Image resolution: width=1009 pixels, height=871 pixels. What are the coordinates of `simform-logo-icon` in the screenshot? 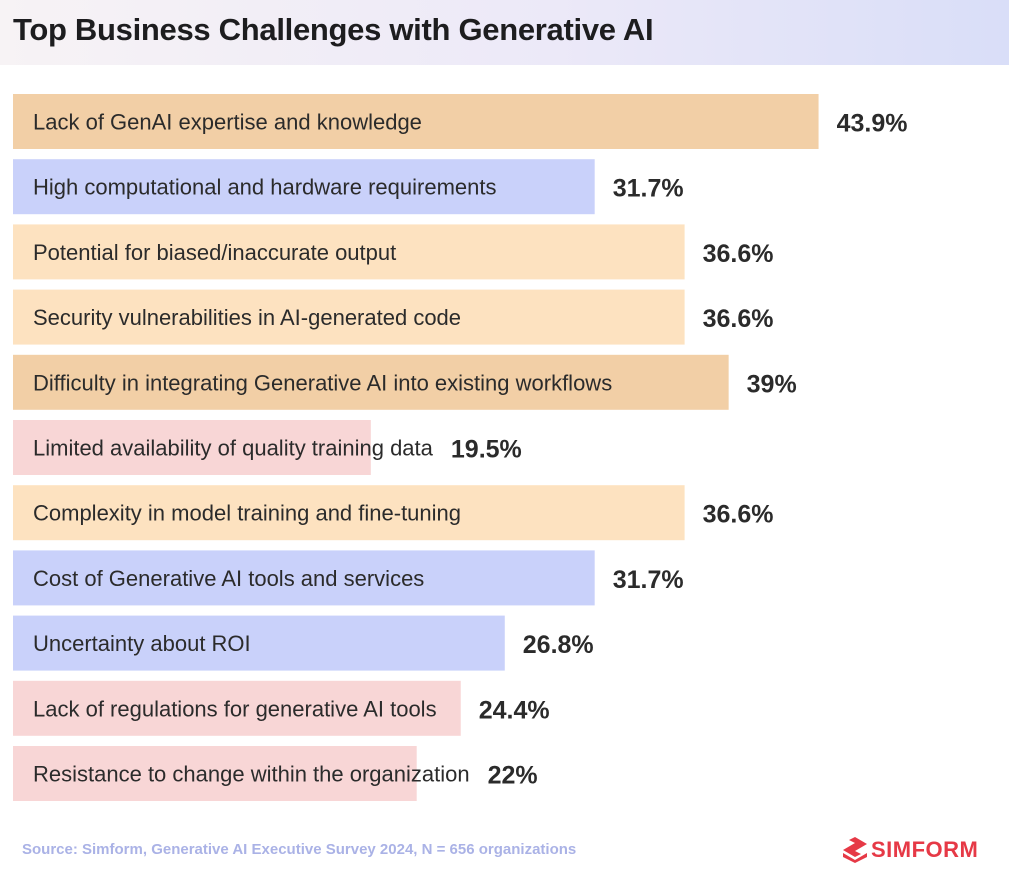 It's located at (855, 850).